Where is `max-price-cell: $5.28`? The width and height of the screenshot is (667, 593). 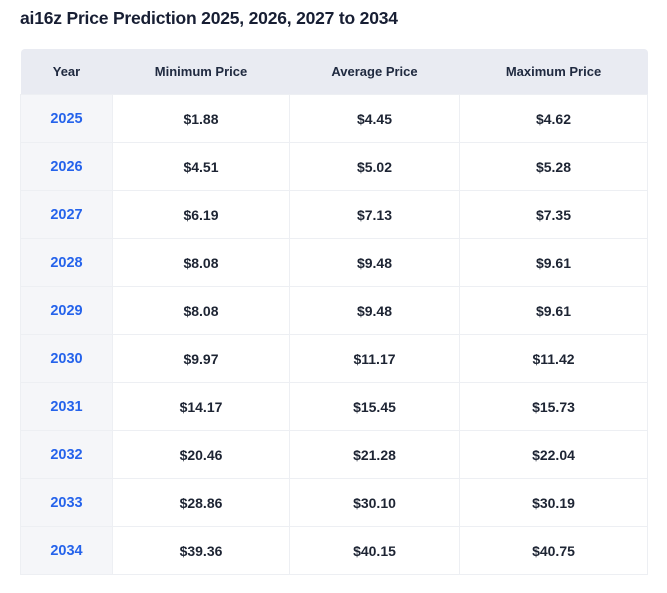 max-price-cell: $5.28 is located at coordinates (553, 167).